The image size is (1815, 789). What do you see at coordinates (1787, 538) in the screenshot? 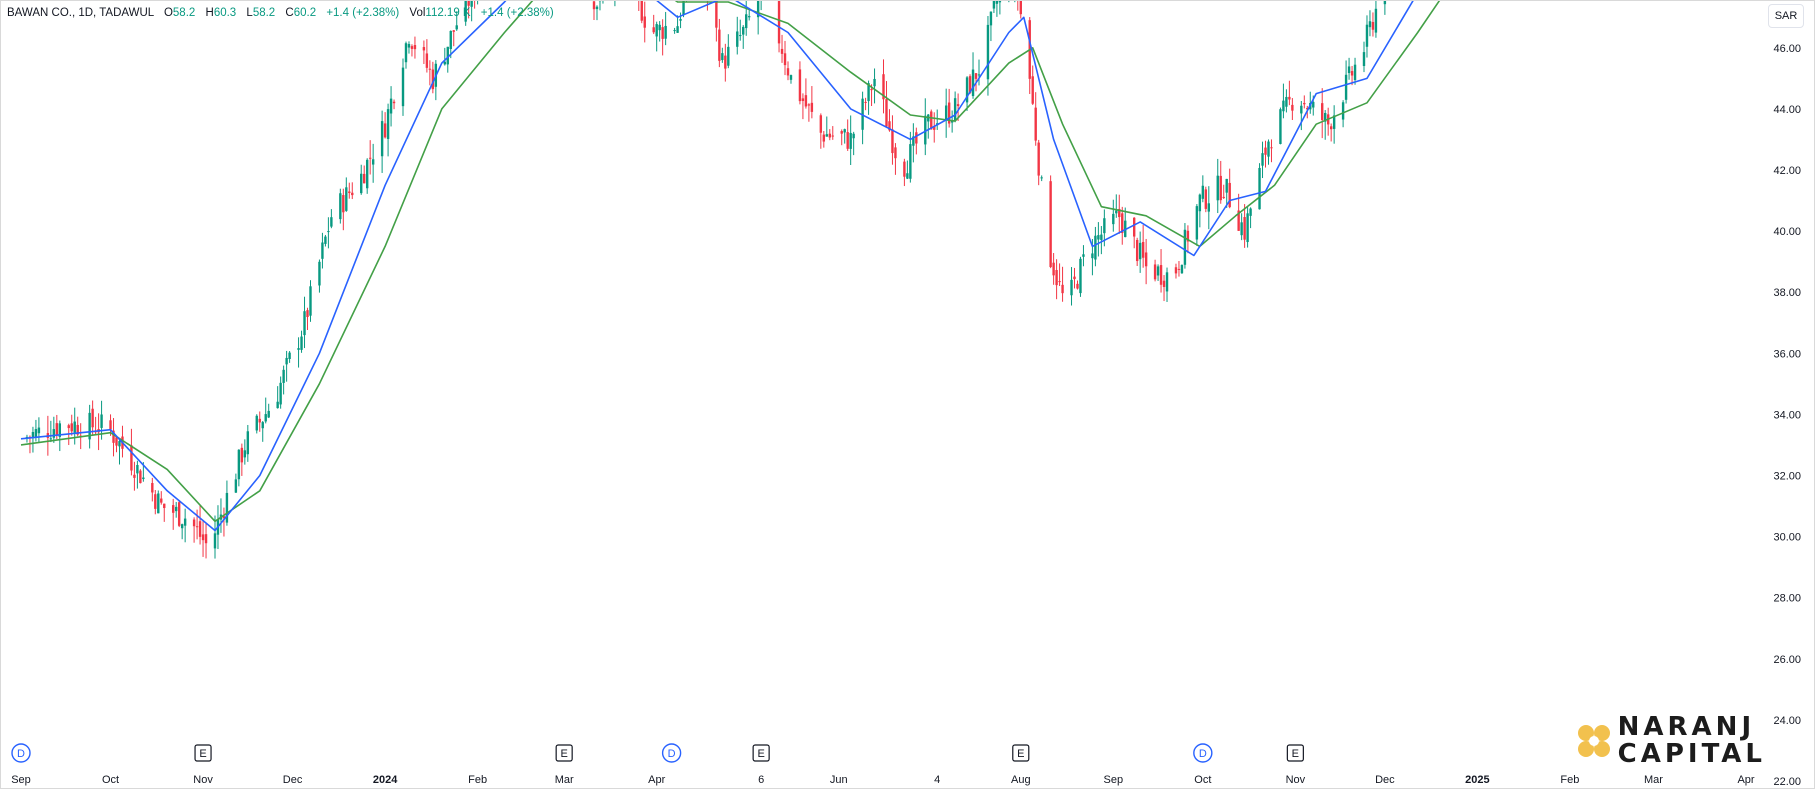
I see `y-axis-tick-label: 30.00` at bounding box center [1787, 538].